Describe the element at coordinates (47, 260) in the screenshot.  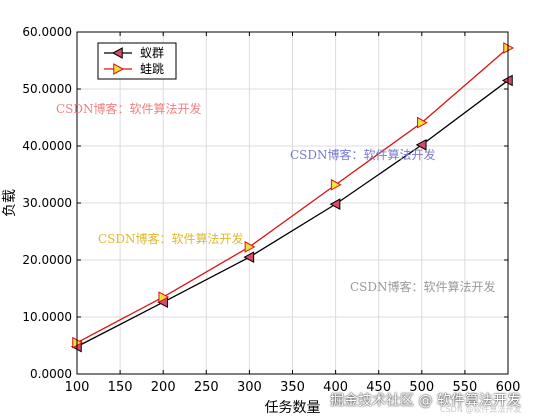
I see `y-tick-label: 20.0000` at that location.